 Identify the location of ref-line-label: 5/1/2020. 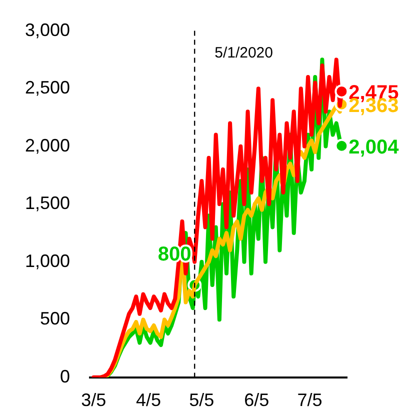
(243, 53).